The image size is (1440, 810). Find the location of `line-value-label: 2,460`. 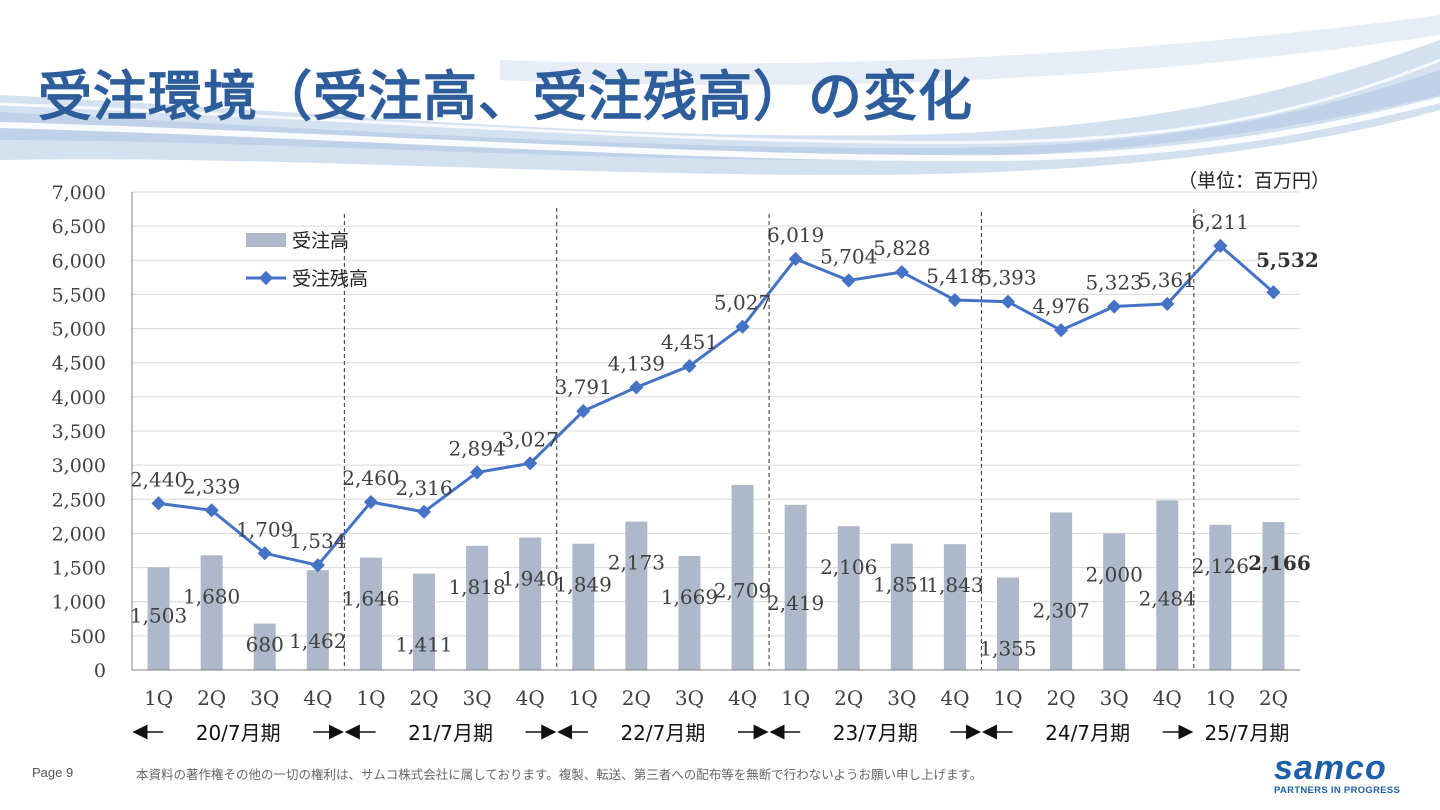

line-value-label: 2,460 is located at coordinates (370, 478).